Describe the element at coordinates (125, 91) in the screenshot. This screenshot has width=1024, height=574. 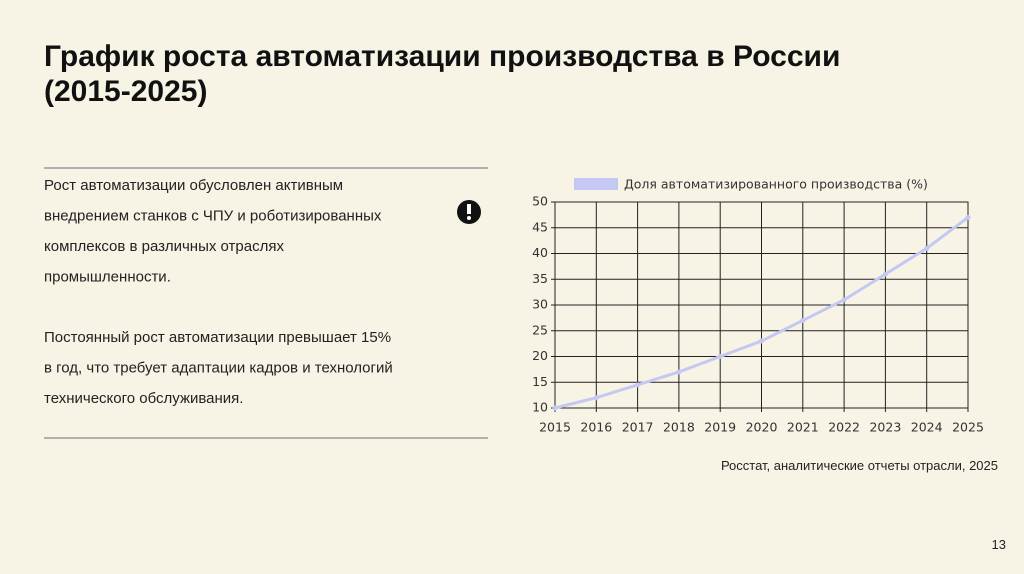
I see `slide-title: (2015-2025)` at that location.